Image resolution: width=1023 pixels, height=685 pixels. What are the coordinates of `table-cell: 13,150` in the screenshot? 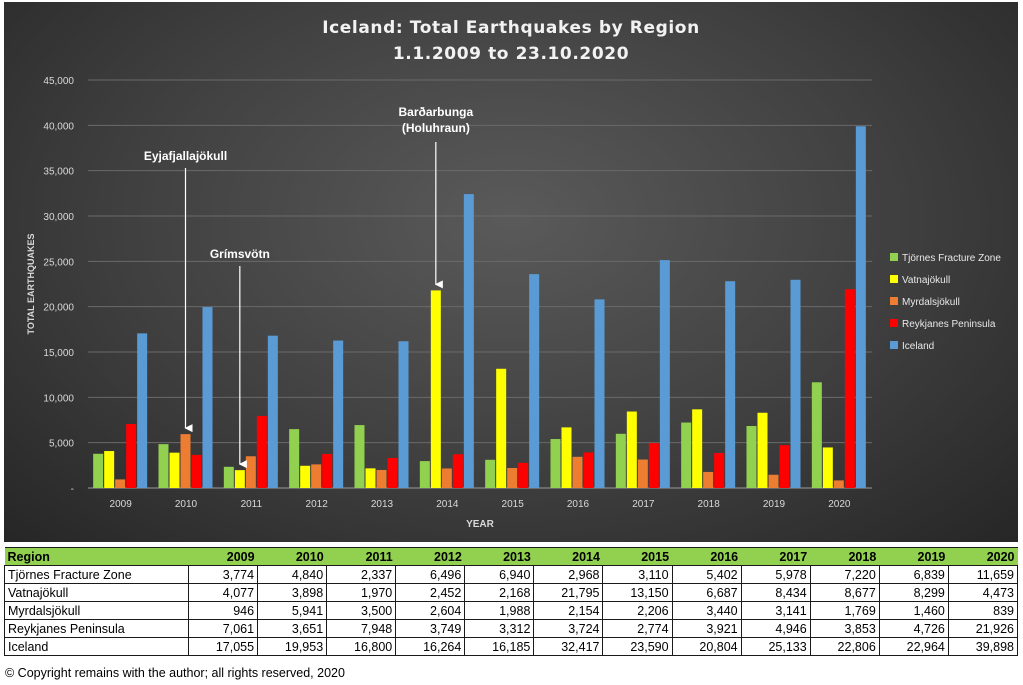 It's located at (637, 592).